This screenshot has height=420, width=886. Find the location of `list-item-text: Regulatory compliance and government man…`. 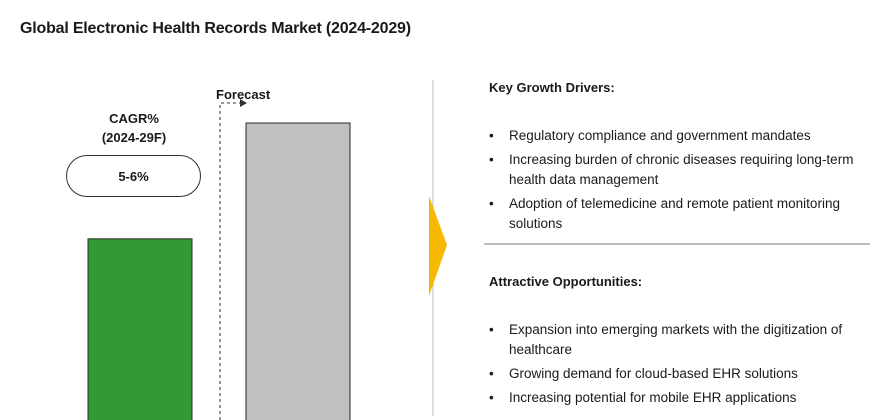

list-item-text: Regulatory compliance and government man… is located at coordinates (660, 135).